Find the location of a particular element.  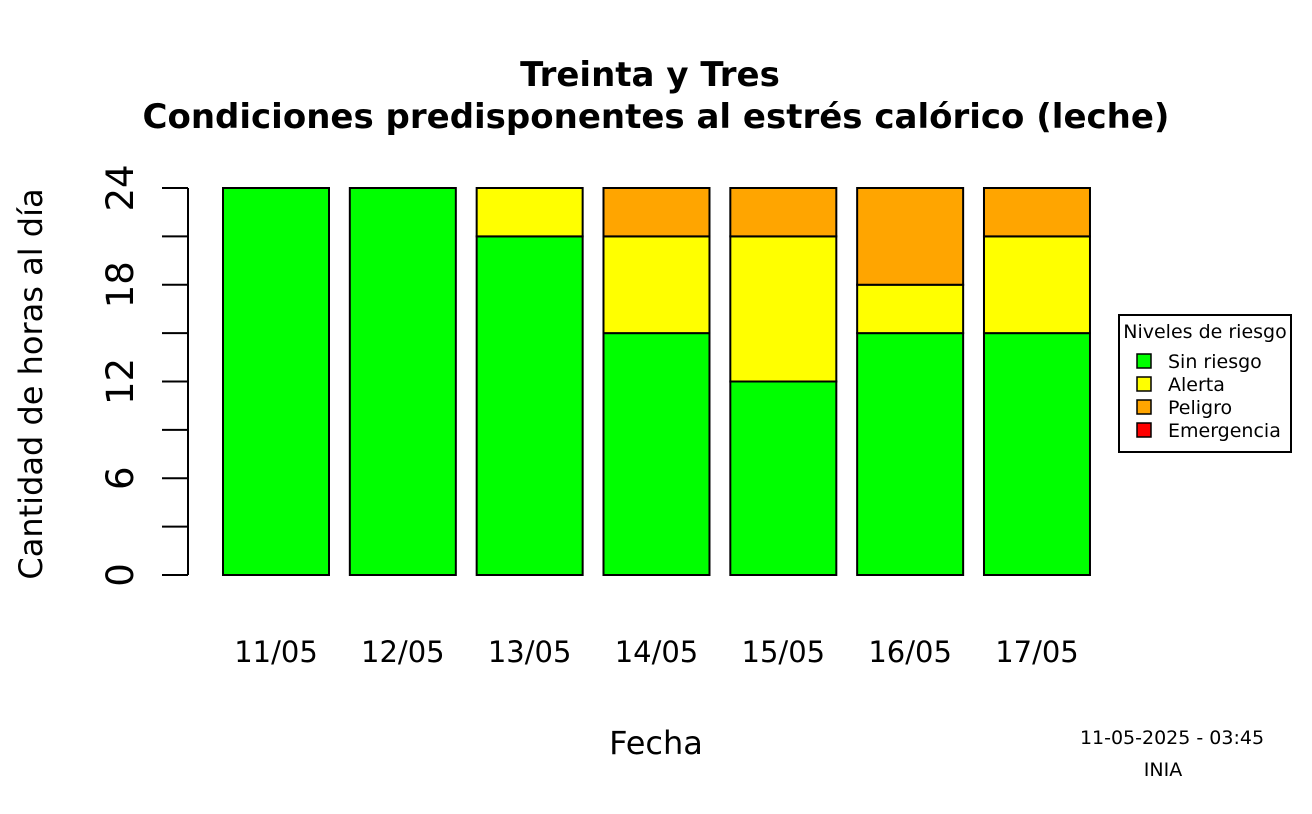

x-tick-label: 13/05 is located at coordinates (530, 652).